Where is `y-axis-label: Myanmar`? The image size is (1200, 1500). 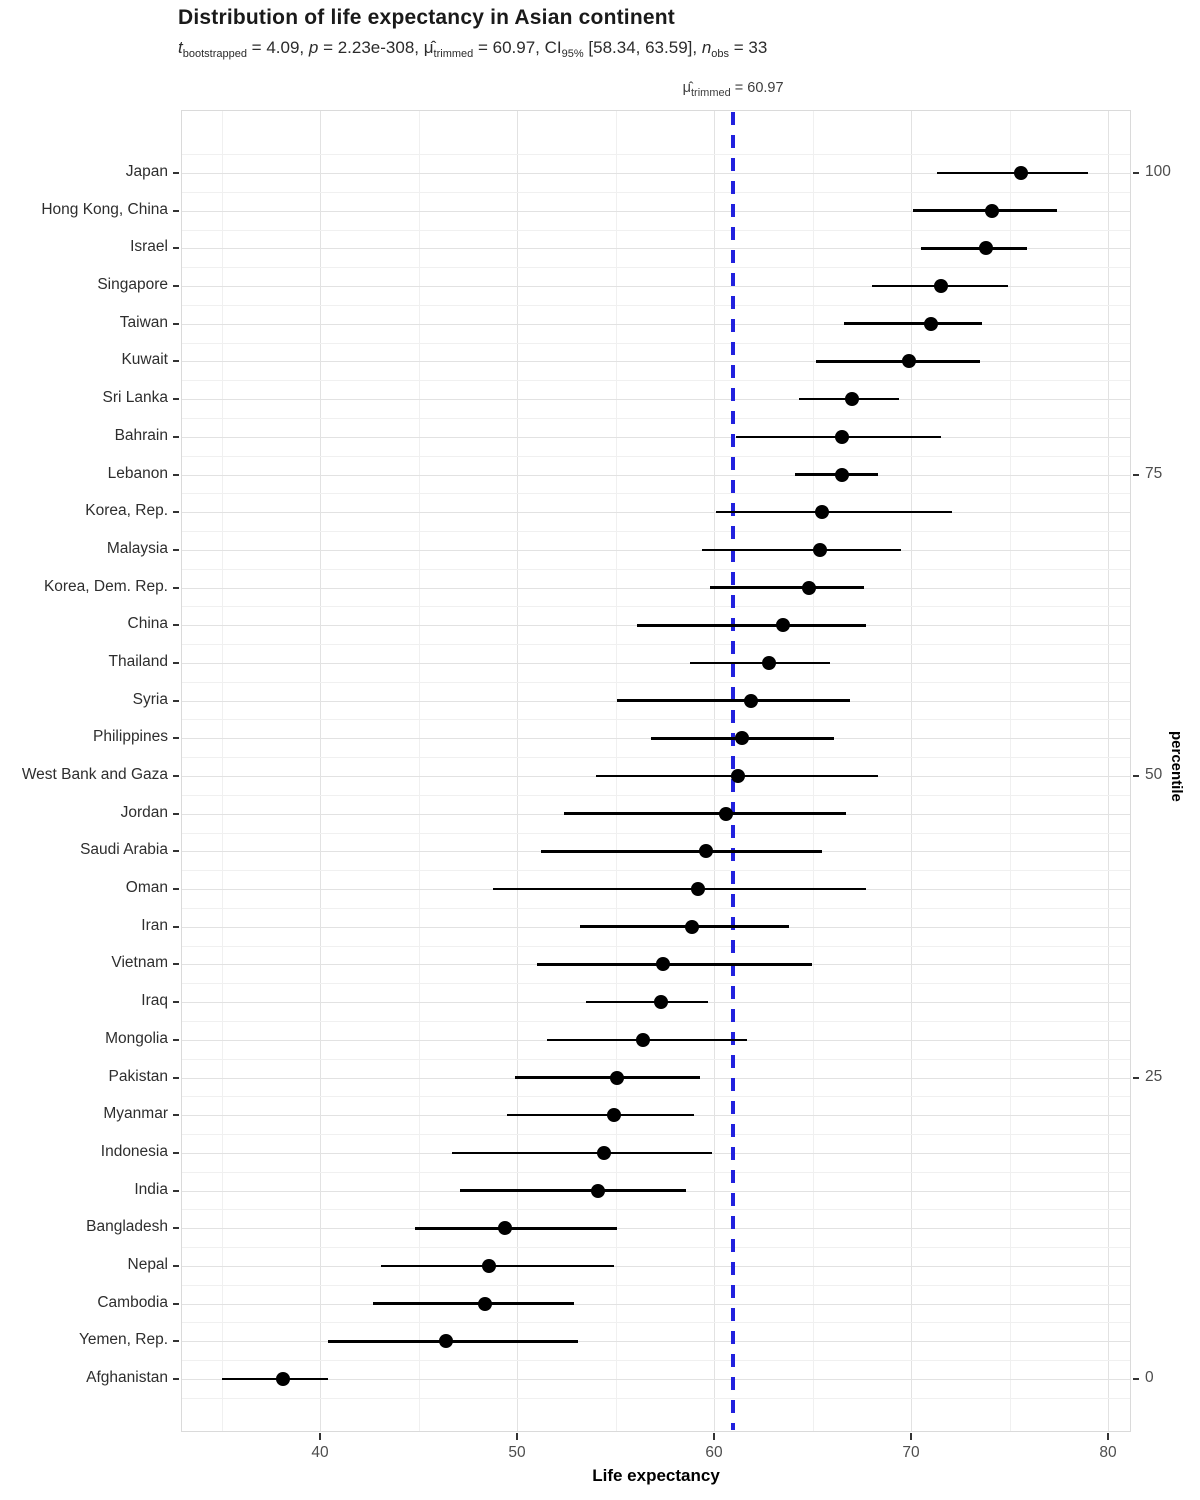 y-axis-label: Myanmar is located at coordinates (135, 1114).